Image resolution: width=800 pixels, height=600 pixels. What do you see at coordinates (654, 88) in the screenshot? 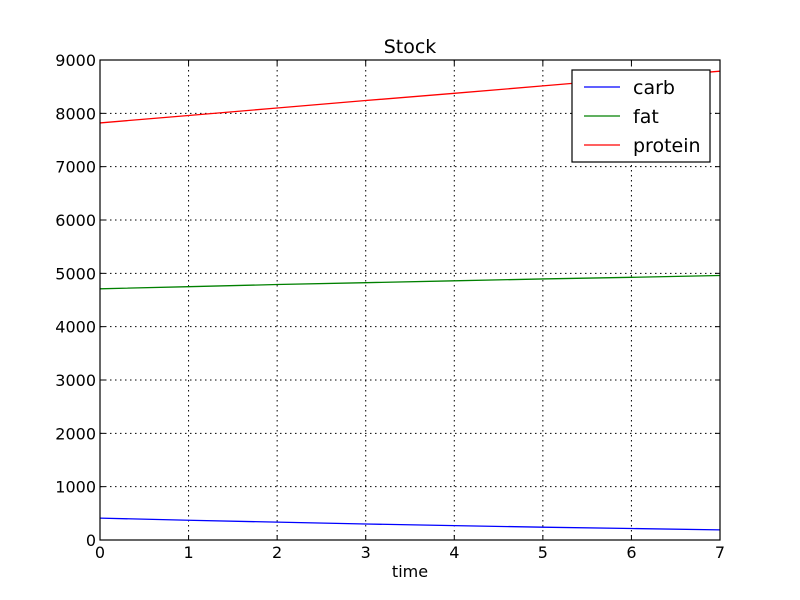
I see `legend-label-carb: carb` at bounding box center [654, 88].